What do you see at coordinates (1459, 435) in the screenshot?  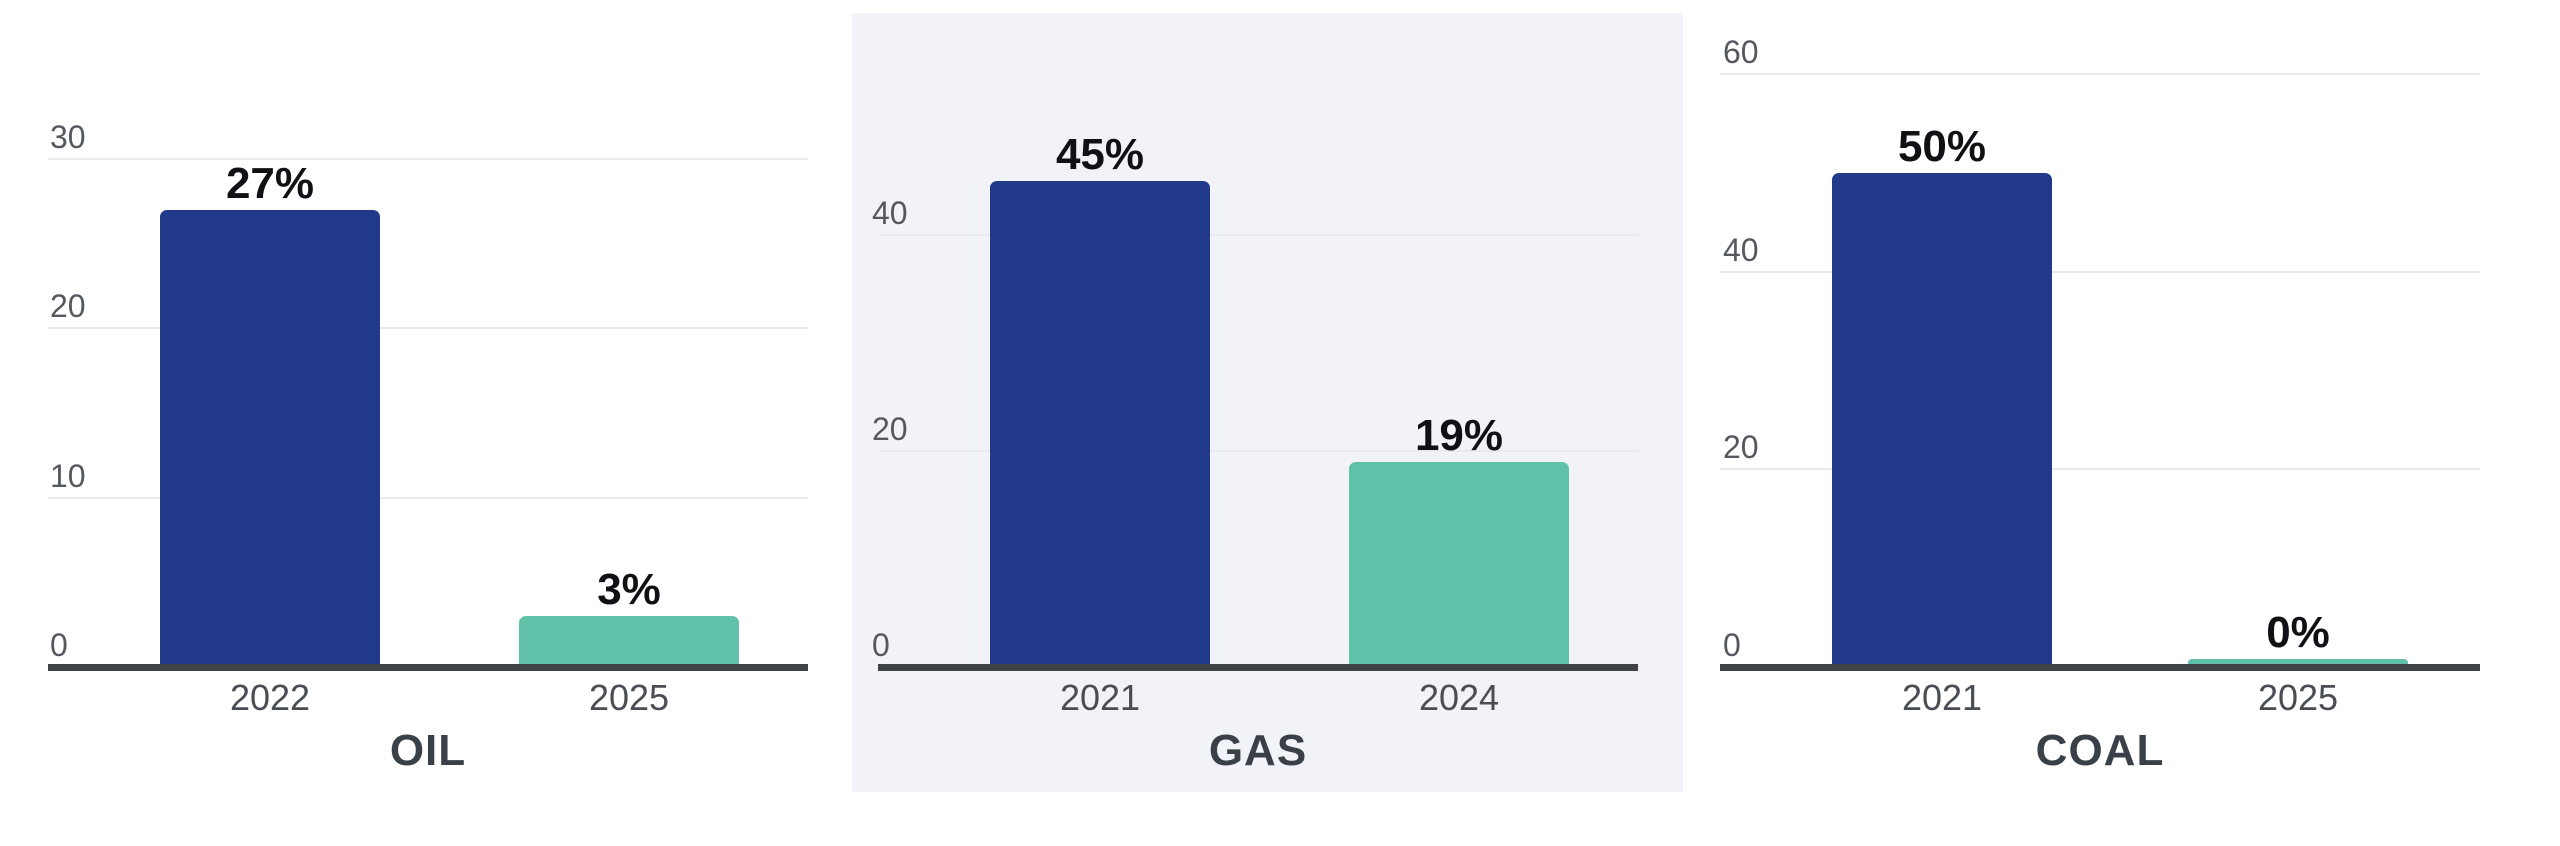 I see `bar-value-label: 19%` at bounding box center [1459, 435].